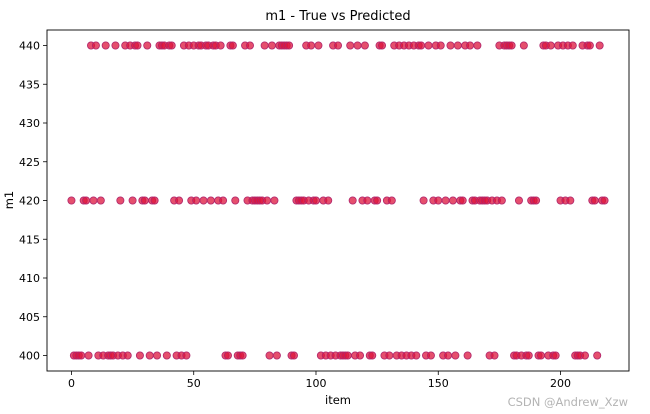 Image resolution: width=650 pixels, height=414 pixels. Describe the element at coordinates (29, 356) in the screenshot. I see `y-tick-label: 400` at that location.